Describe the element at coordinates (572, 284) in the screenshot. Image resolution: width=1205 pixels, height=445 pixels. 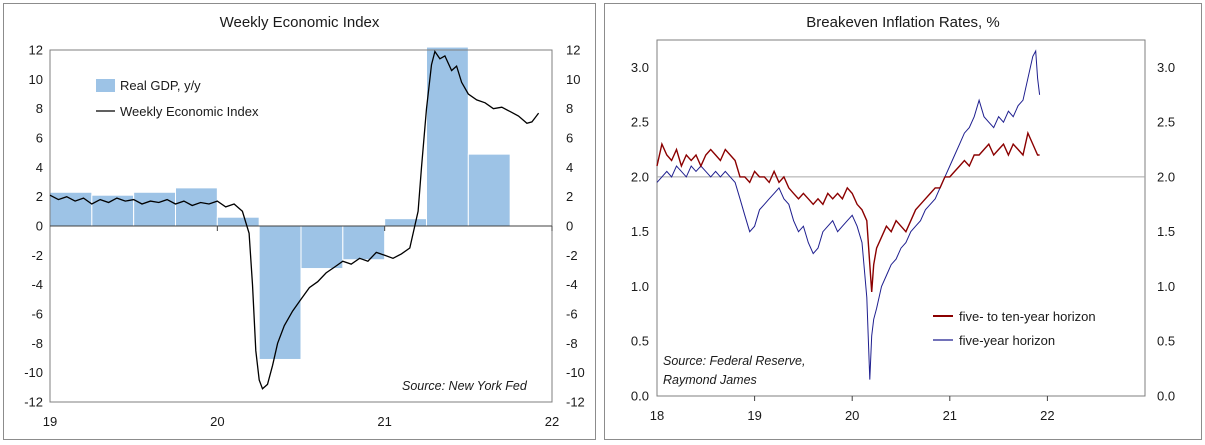
I see `y-tick-label-right: -4` at that location.